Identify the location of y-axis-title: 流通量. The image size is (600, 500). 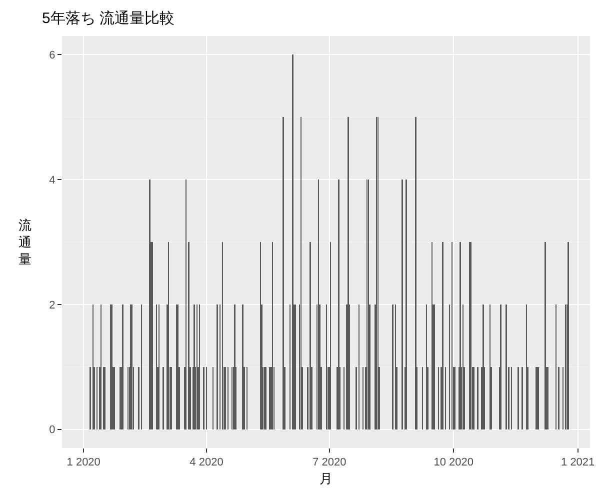
(25, 242).